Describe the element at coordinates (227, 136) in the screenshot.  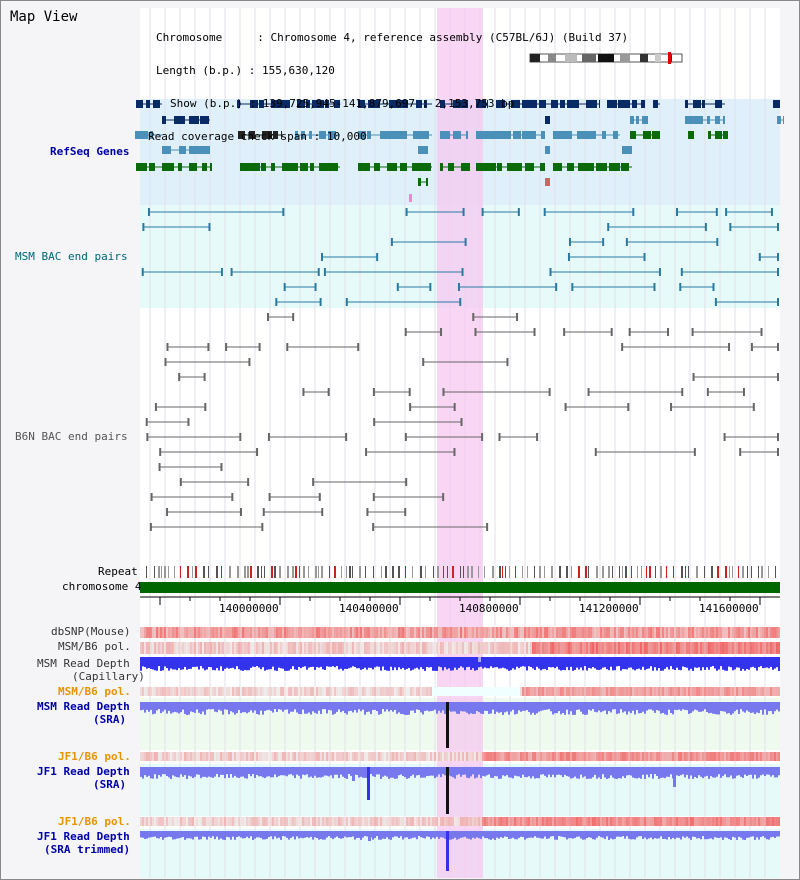
I see `coverage-label: Read coverage check span` at that location.